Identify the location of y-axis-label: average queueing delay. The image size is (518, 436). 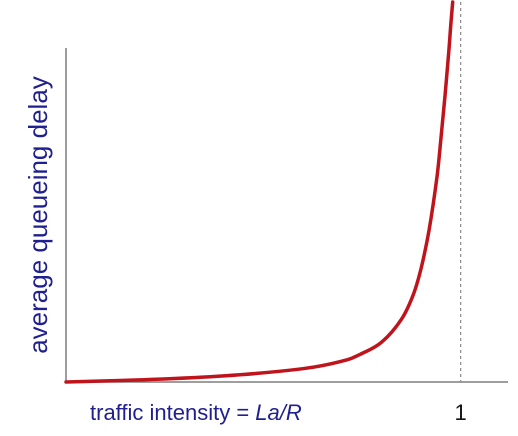
(38, 215).